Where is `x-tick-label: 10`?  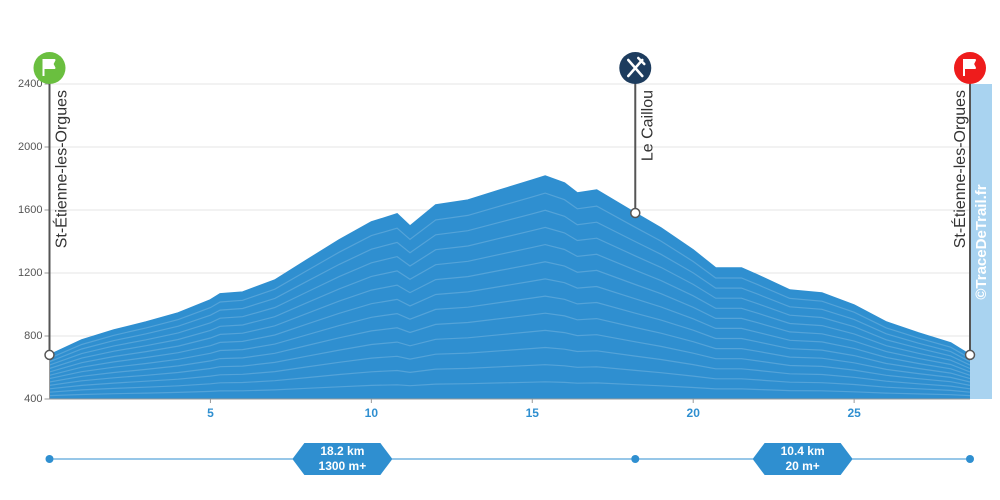 x-tick-label: 10 is located at coordinates (372, 413).